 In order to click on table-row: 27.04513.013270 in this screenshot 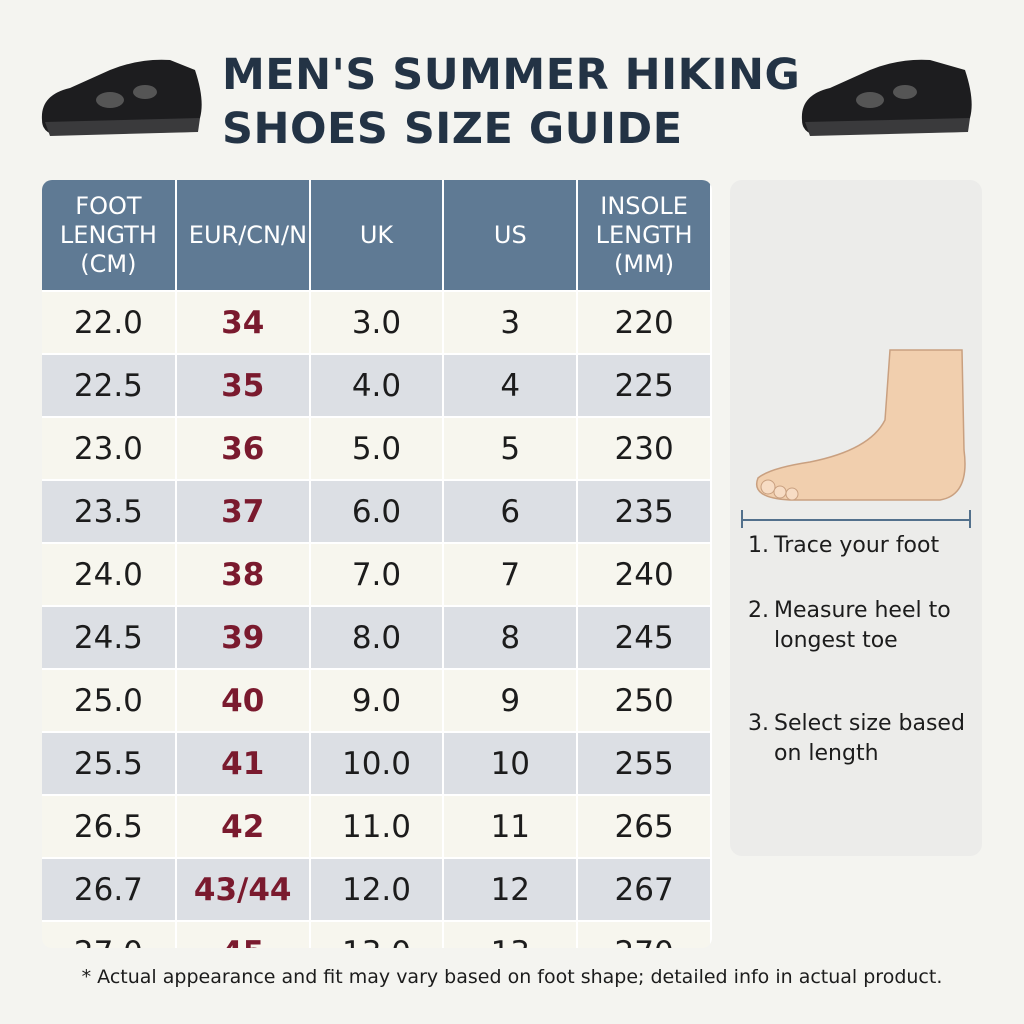, I will do `click(377, 934)`.